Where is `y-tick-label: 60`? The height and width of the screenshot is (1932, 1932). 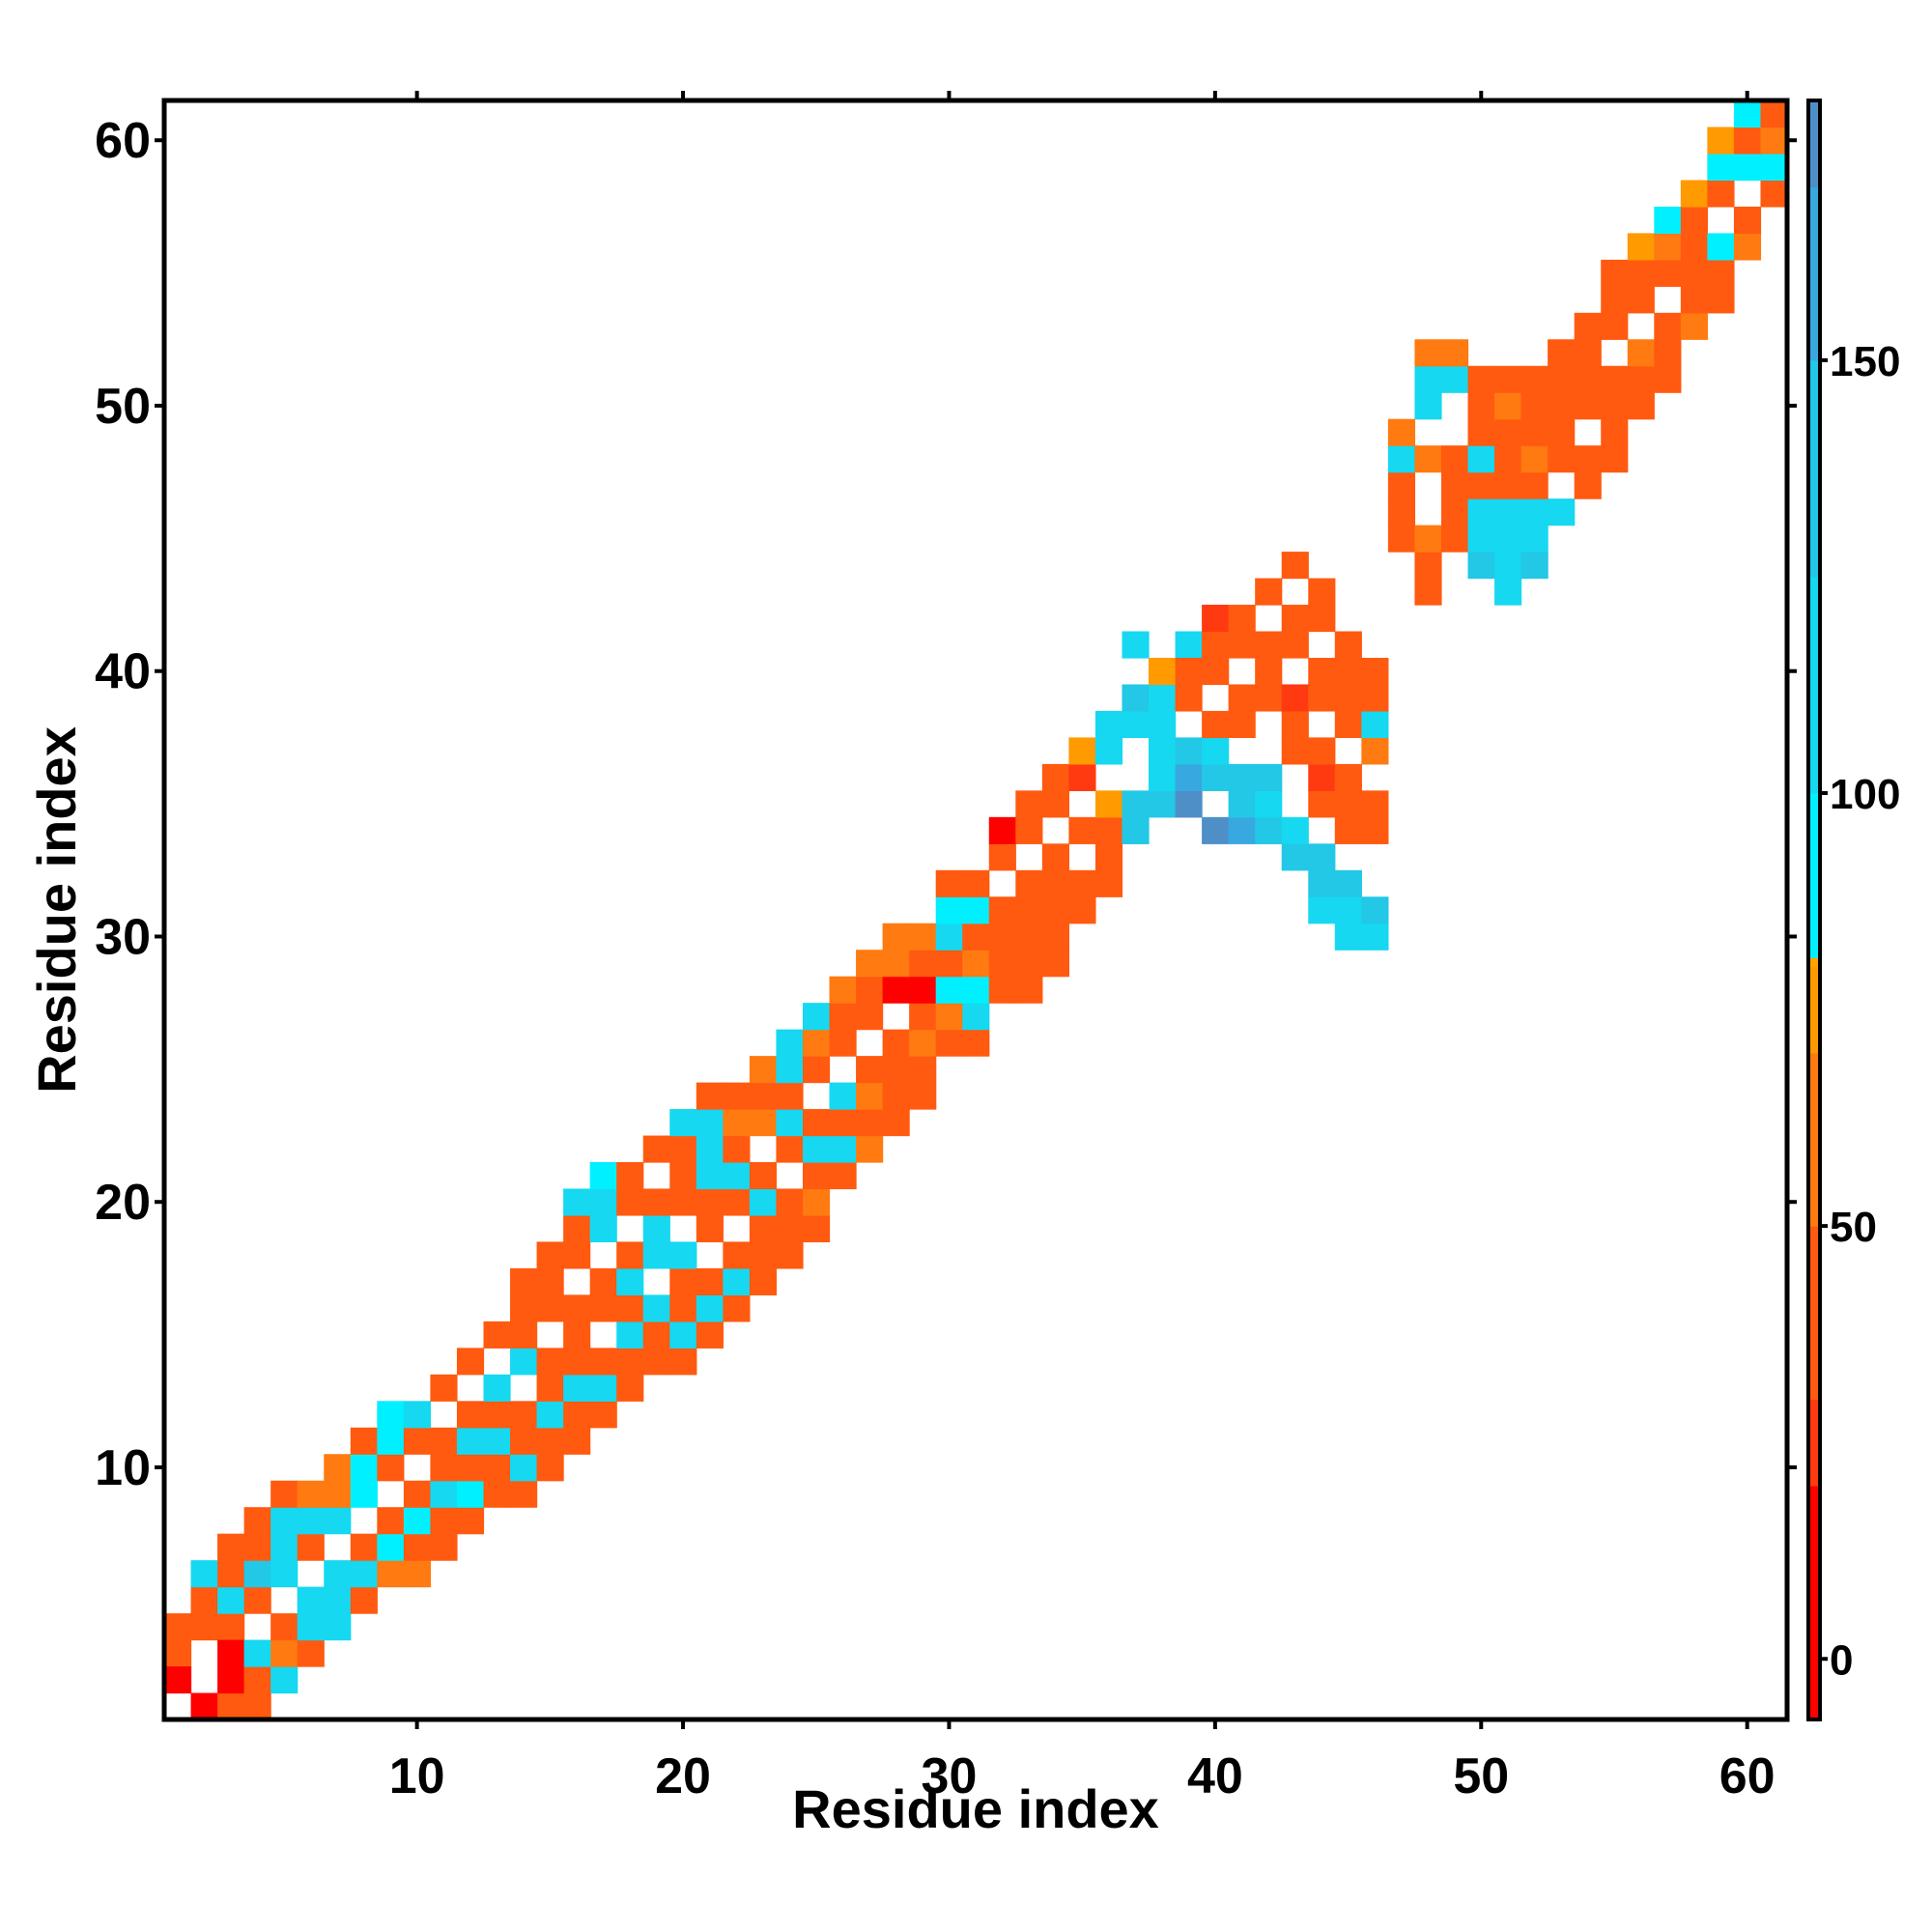 y-tick-label: 60 is located at coordinates (123, 141).